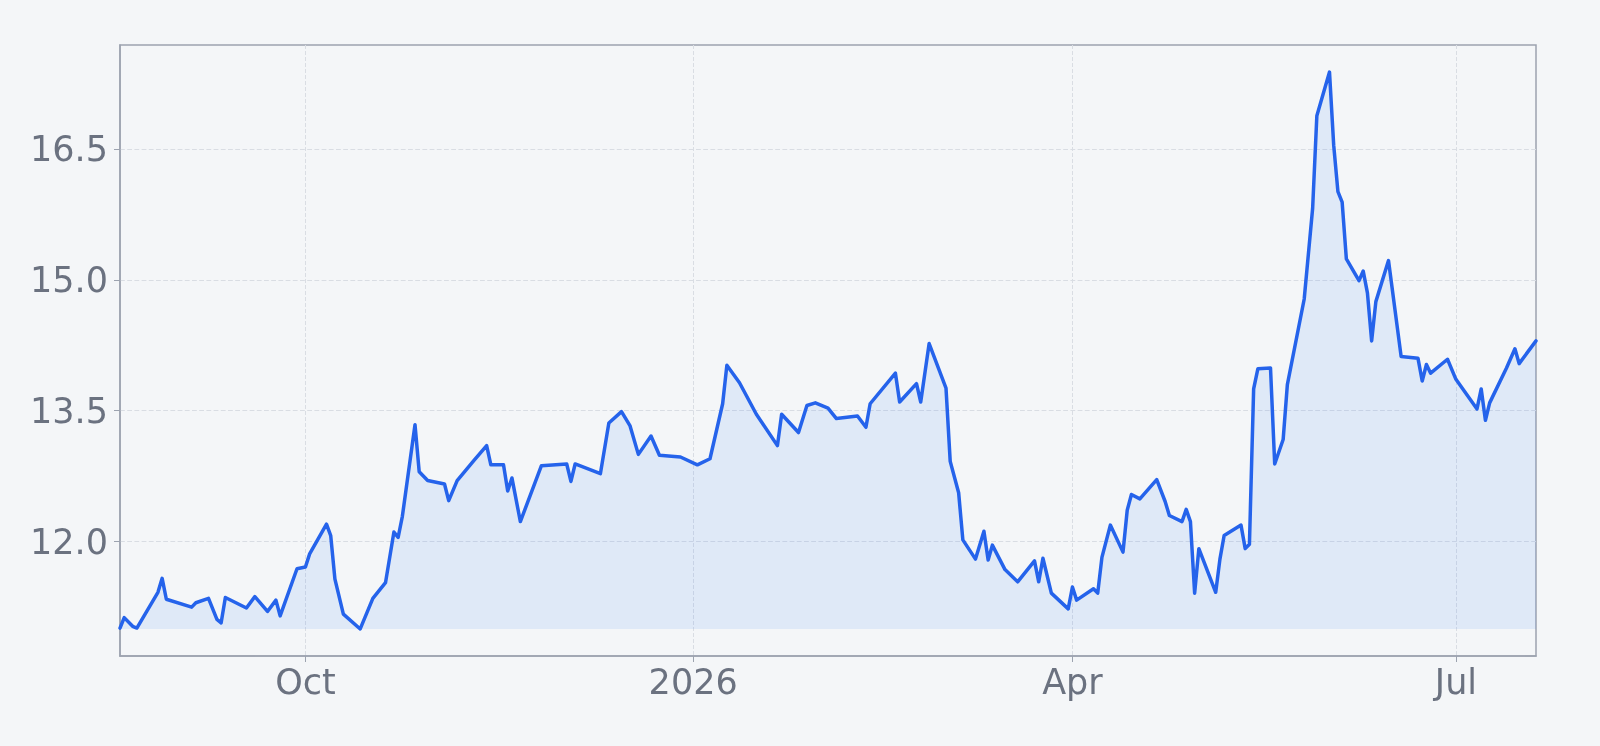 The height and width of the screenshot is (746, 1600). What do you see at coordinates (69, 148) in the screenshot?
I see `y-tick-label: 16.5` at bounding box center [69, 148].